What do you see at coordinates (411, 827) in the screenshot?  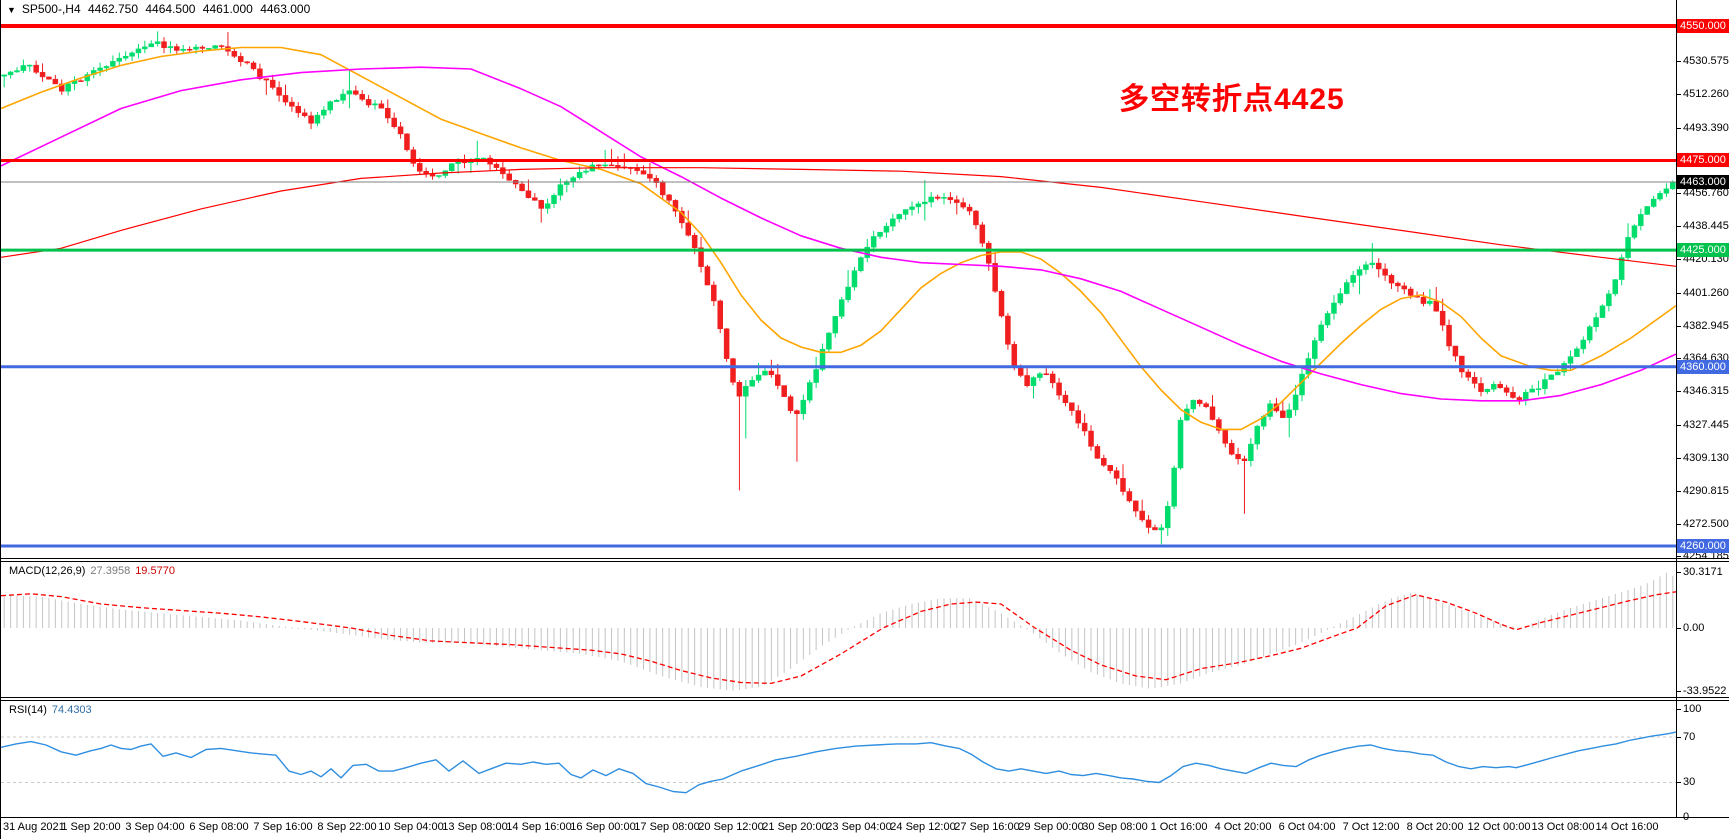 I see `x-axis-label: 10 Sep 04:00` at bounding box center [411, 827].